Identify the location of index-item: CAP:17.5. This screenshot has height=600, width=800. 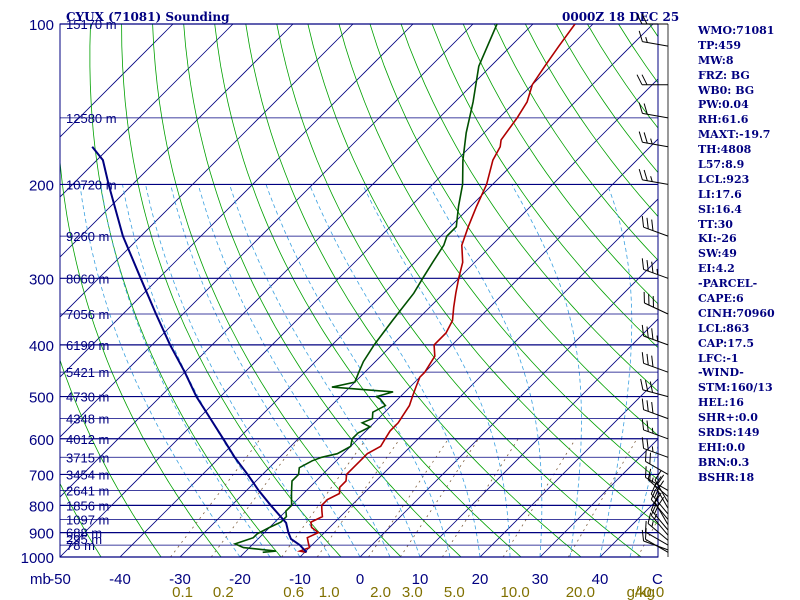
(726, 343).